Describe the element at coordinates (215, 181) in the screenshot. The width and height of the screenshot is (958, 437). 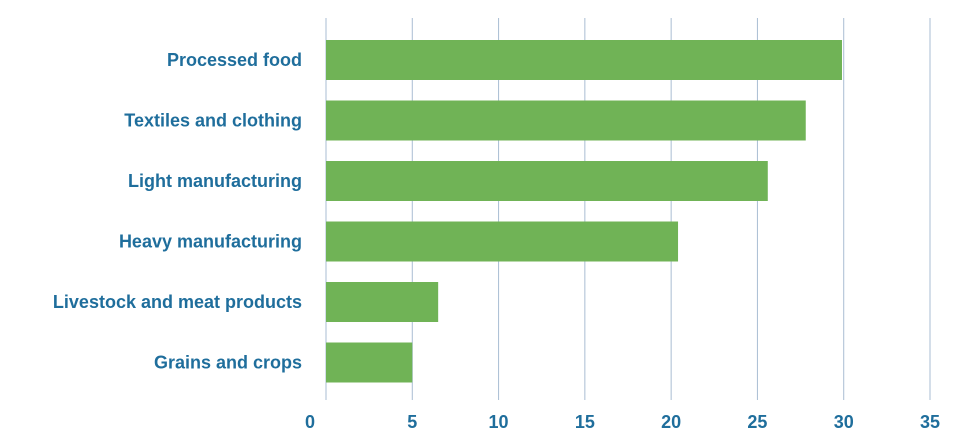
I see `category-label: Light manufacturing` at that location.